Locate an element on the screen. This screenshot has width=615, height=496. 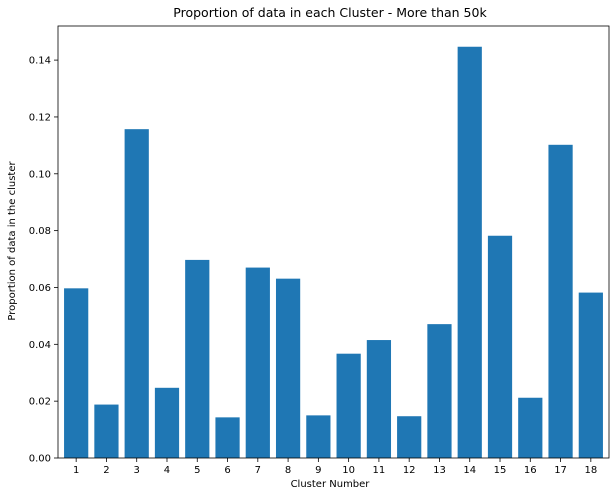
x-tick-label: 16 is located at coordinates (530, 470).